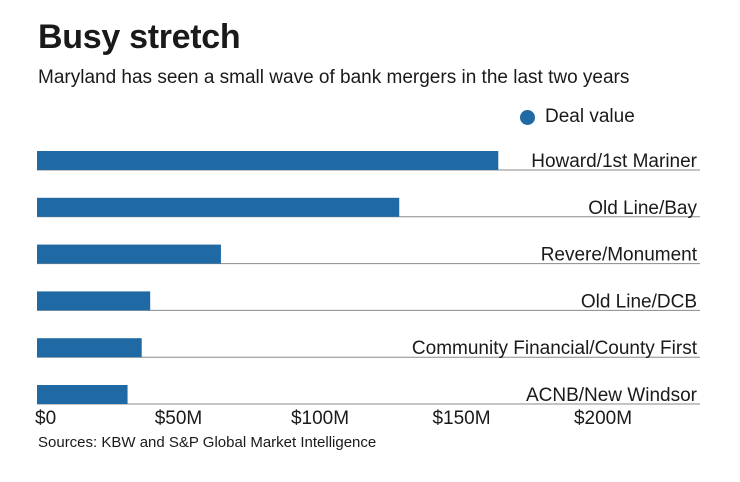  What do you see at coordinates (619, 255) in the screenshot?
I see `category-label: Revere/Monument` at bounding box center [619, 255].